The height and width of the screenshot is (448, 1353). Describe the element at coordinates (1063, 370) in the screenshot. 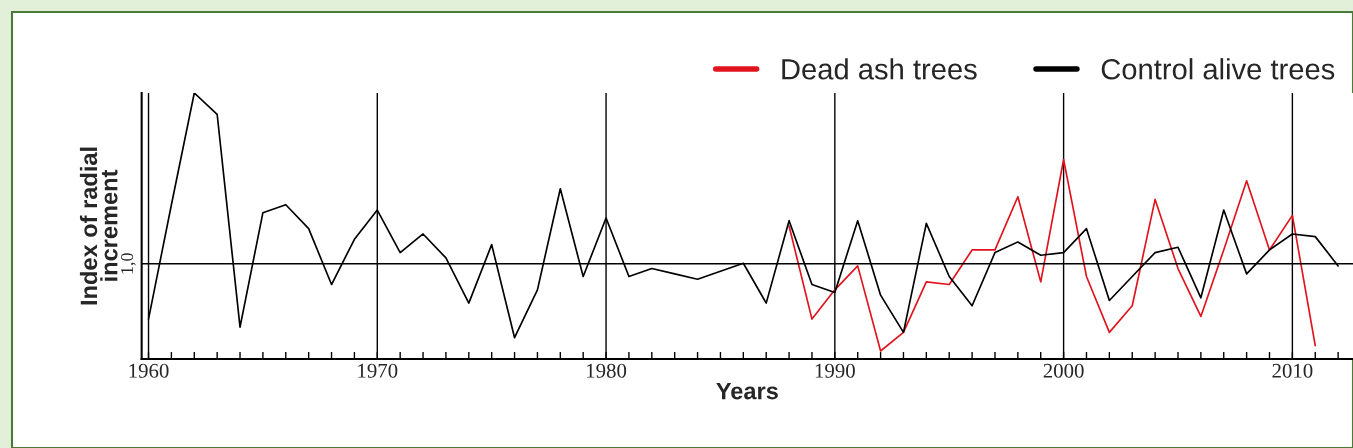

I see `x-tick-label: 2000` at that location.